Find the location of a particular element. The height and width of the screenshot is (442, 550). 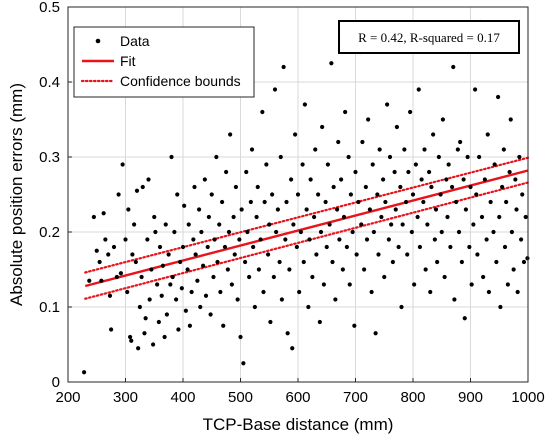

x-tick-label: 500 is located at coordinates (240, 397).